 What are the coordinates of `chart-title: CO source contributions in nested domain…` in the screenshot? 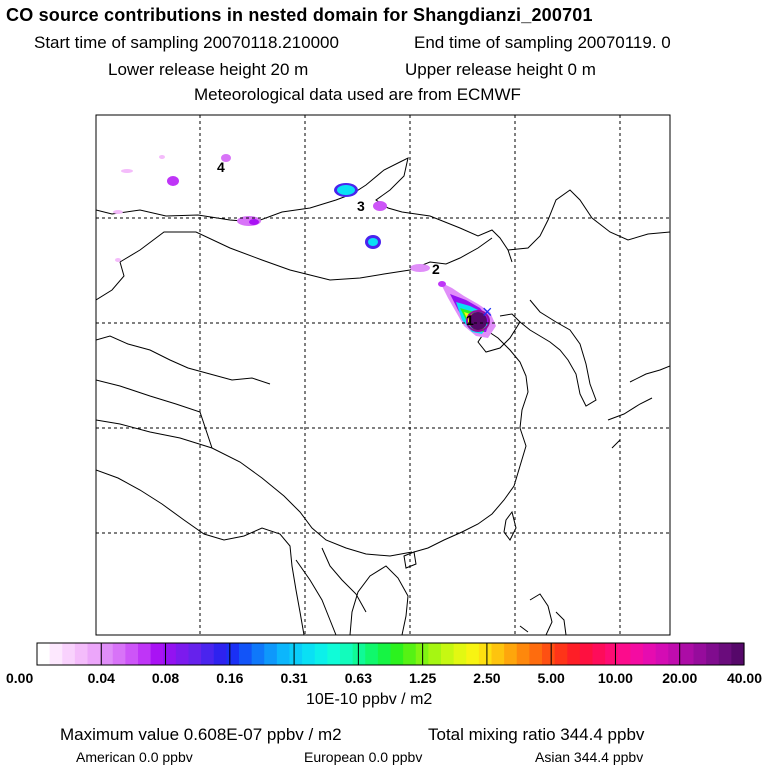 It's located at (299, 15).